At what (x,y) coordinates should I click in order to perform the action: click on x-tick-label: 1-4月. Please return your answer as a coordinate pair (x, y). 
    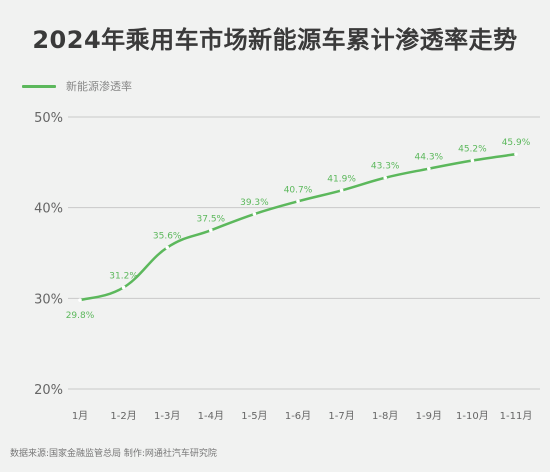
    Looking at the image, I should click on (211, 416).